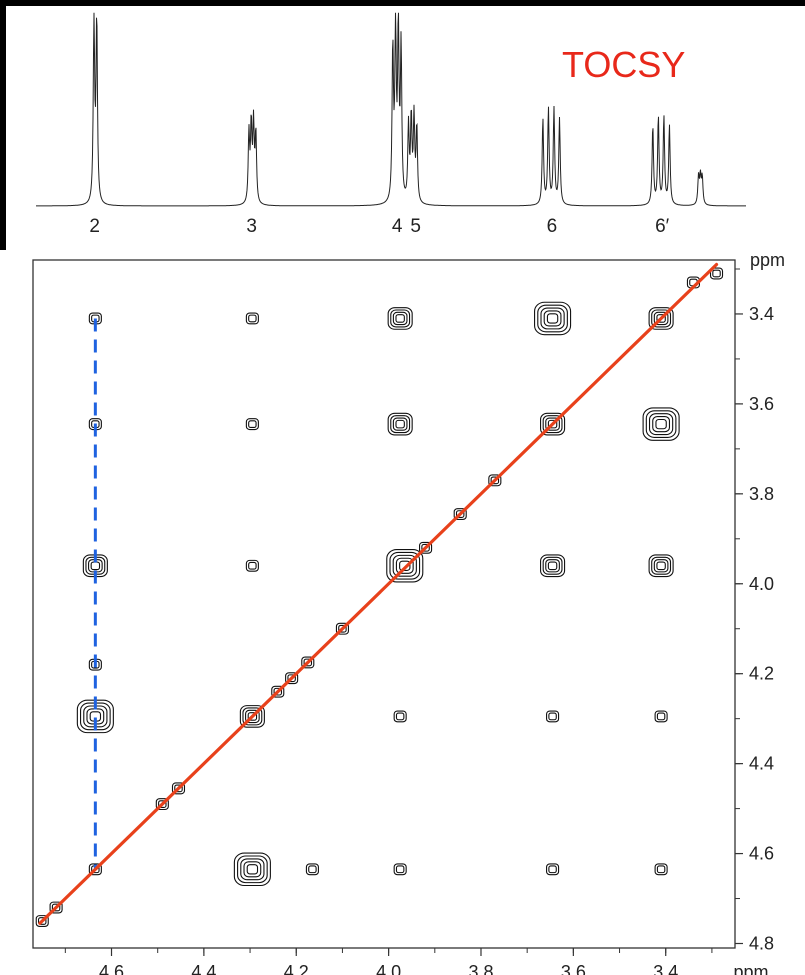 This screenshot has height=975, width=805. I want to click on y-tick-label: 4.2, so click(761, 674).